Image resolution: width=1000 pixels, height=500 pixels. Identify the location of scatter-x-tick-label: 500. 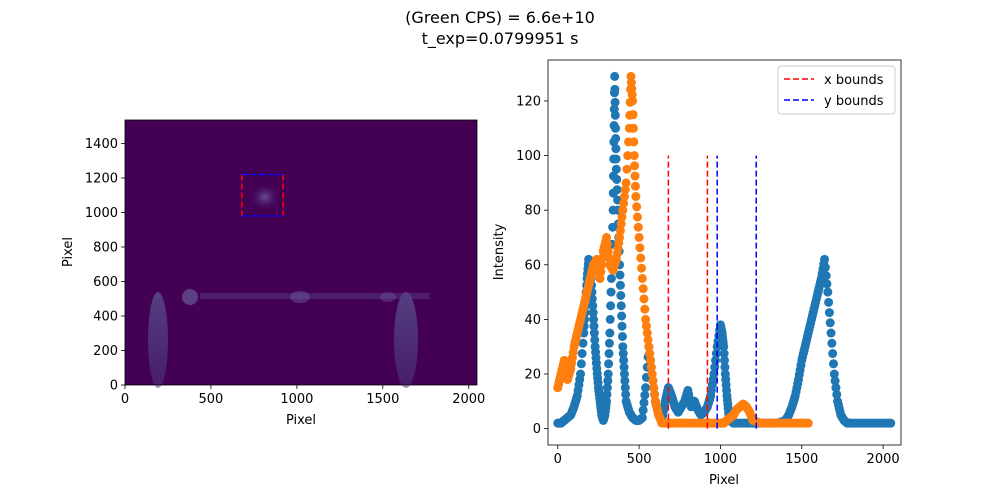
(639, 459).